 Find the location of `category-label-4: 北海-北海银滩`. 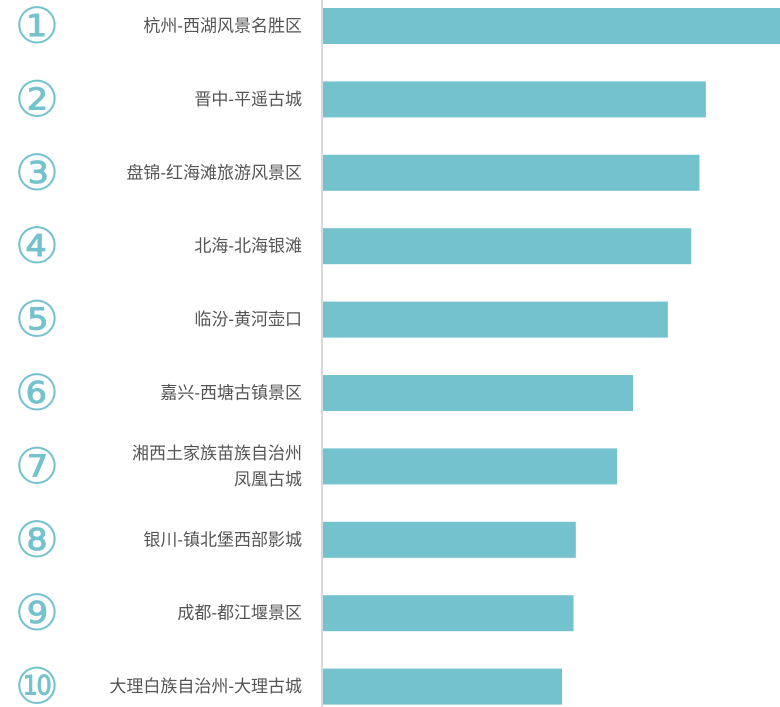

category-label-4: 北海-北海银滩 is located at coordinates (248, 246).